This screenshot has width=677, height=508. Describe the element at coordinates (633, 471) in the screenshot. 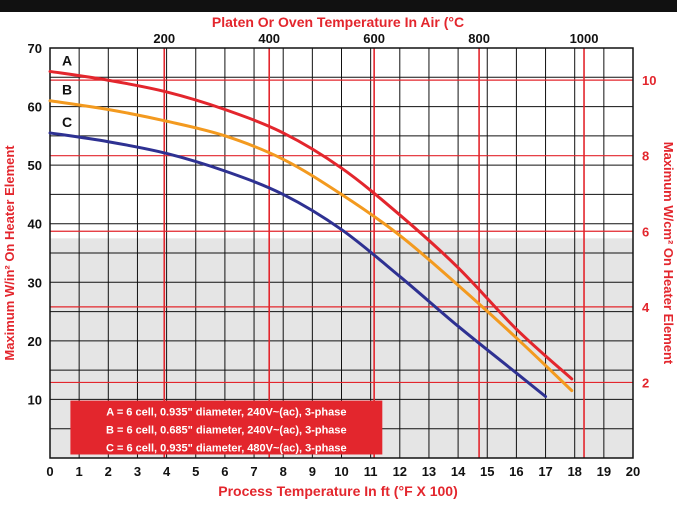

I see `x-tick-label: 20` at that location.